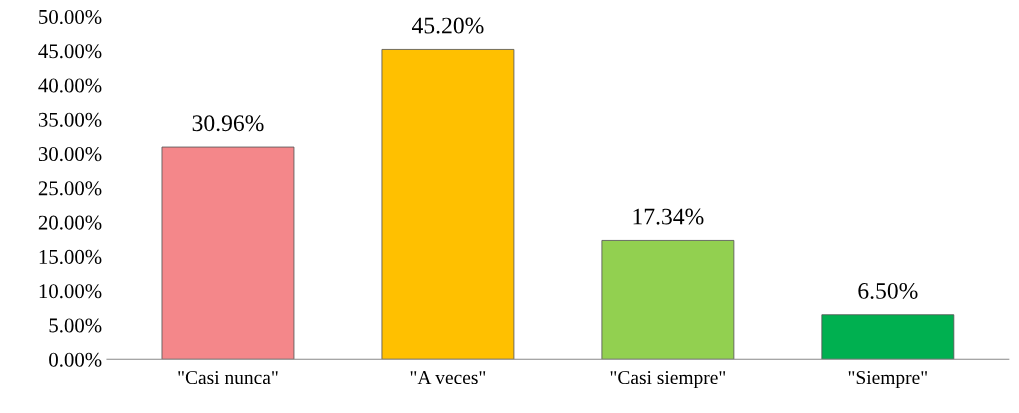  I want to click on y-tick-label: 5.00%, so click(75, 325).